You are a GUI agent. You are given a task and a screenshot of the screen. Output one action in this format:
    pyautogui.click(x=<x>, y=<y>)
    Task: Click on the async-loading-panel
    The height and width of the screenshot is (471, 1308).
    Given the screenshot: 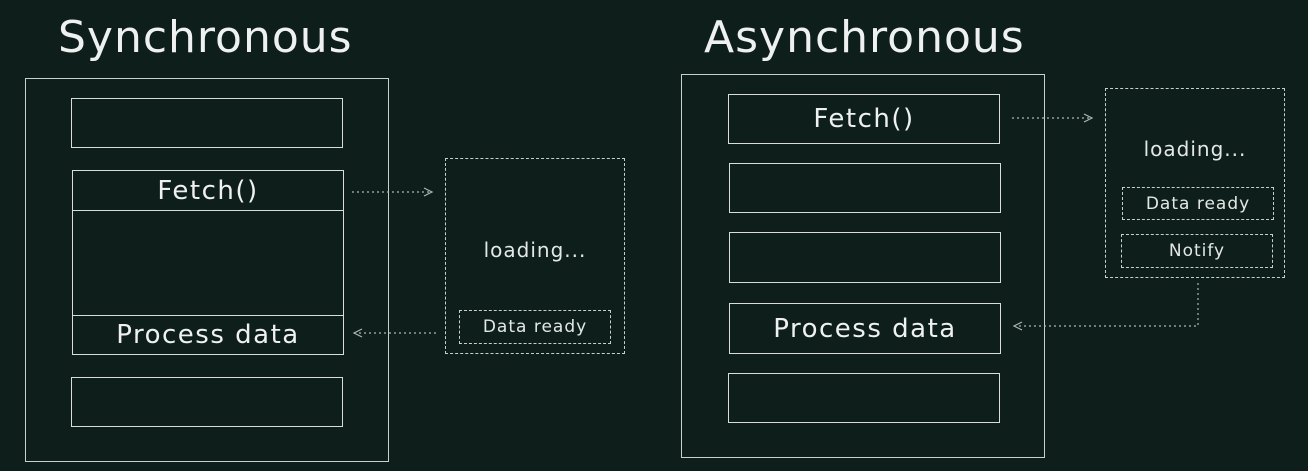 What is the action you would take?
    pyautogui.click(x=1195, y=183)
    